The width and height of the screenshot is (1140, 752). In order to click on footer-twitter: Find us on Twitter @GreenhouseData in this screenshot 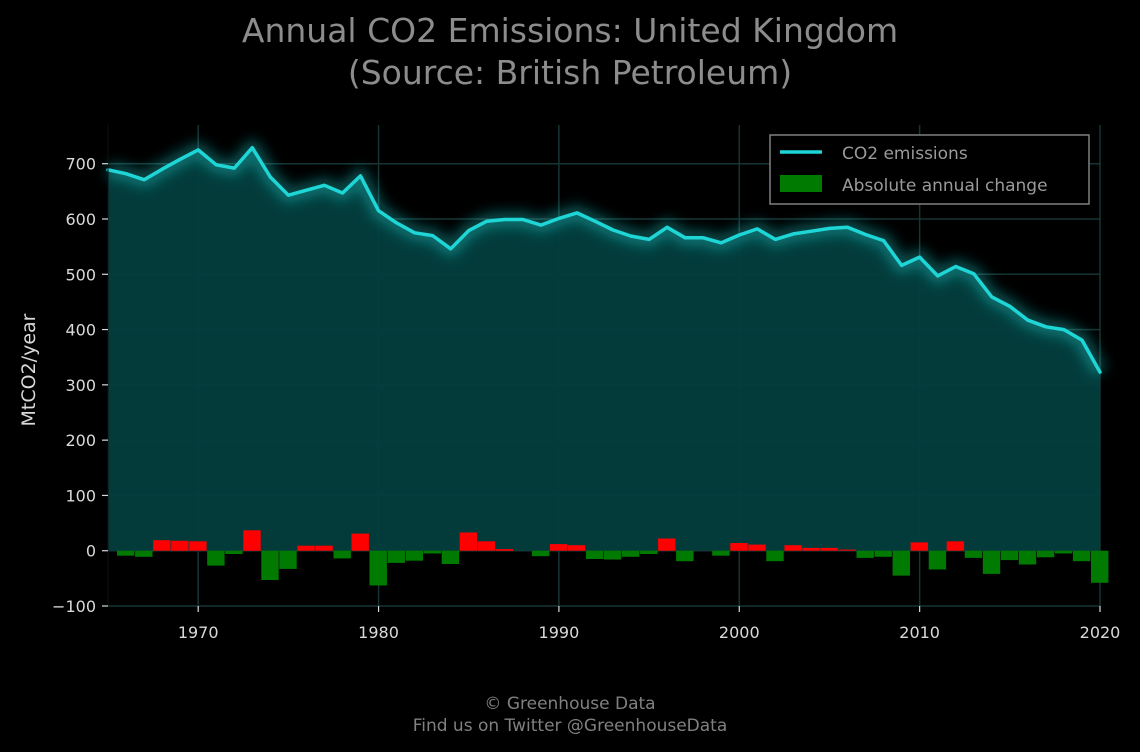, I will do `click(570, 726)`.